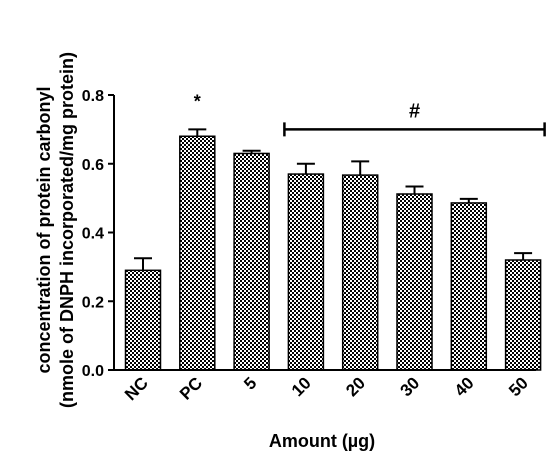 This screenshot has width=551, height=467. I want to click on x-tick-label: 10, so click(301, 386).